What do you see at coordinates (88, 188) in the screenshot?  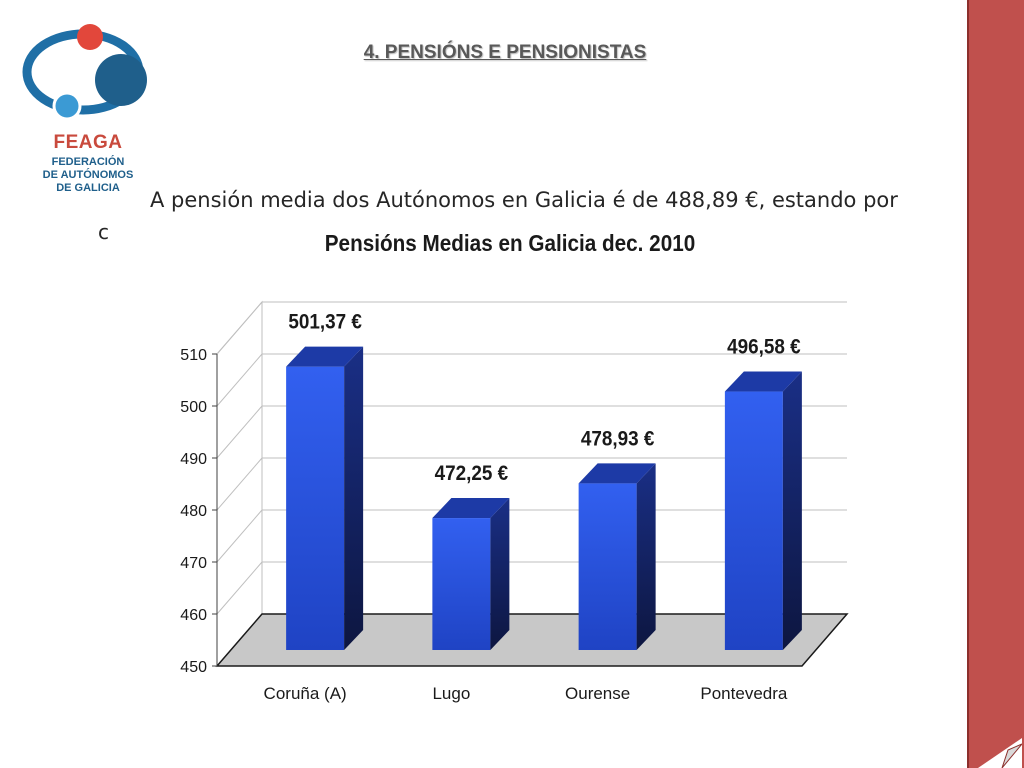 I see `logo-subtitle-line3: DE GALICIA` at bounding box center [88, 188].